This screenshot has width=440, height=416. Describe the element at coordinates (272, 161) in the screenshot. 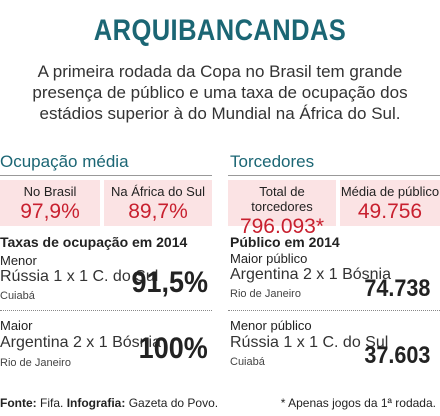

I see `heading: Torcedores` at that location.